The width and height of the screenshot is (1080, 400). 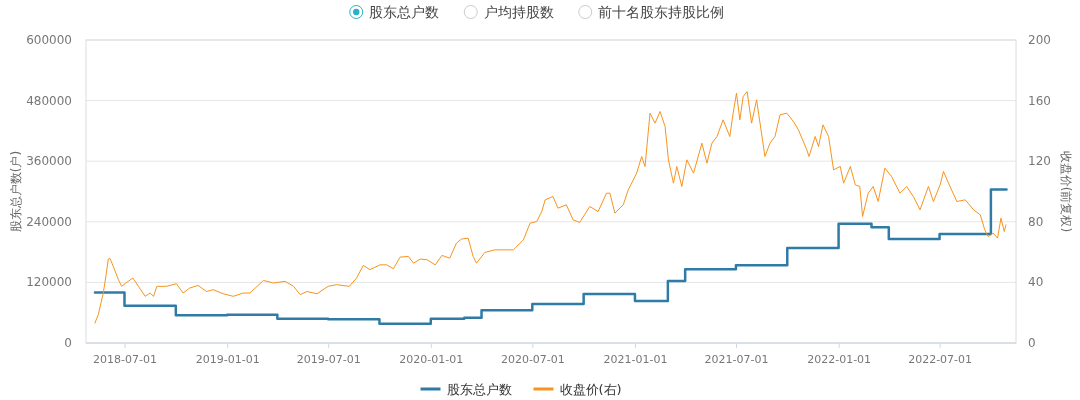 I want to click on y2-tick-label: 80, so click(x=1036, y=221).